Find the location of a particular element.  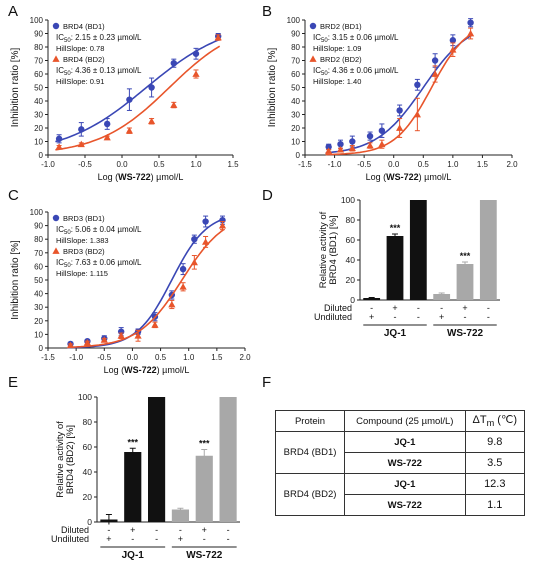

panel-letter-b: B is located at coordinates (267, 11).